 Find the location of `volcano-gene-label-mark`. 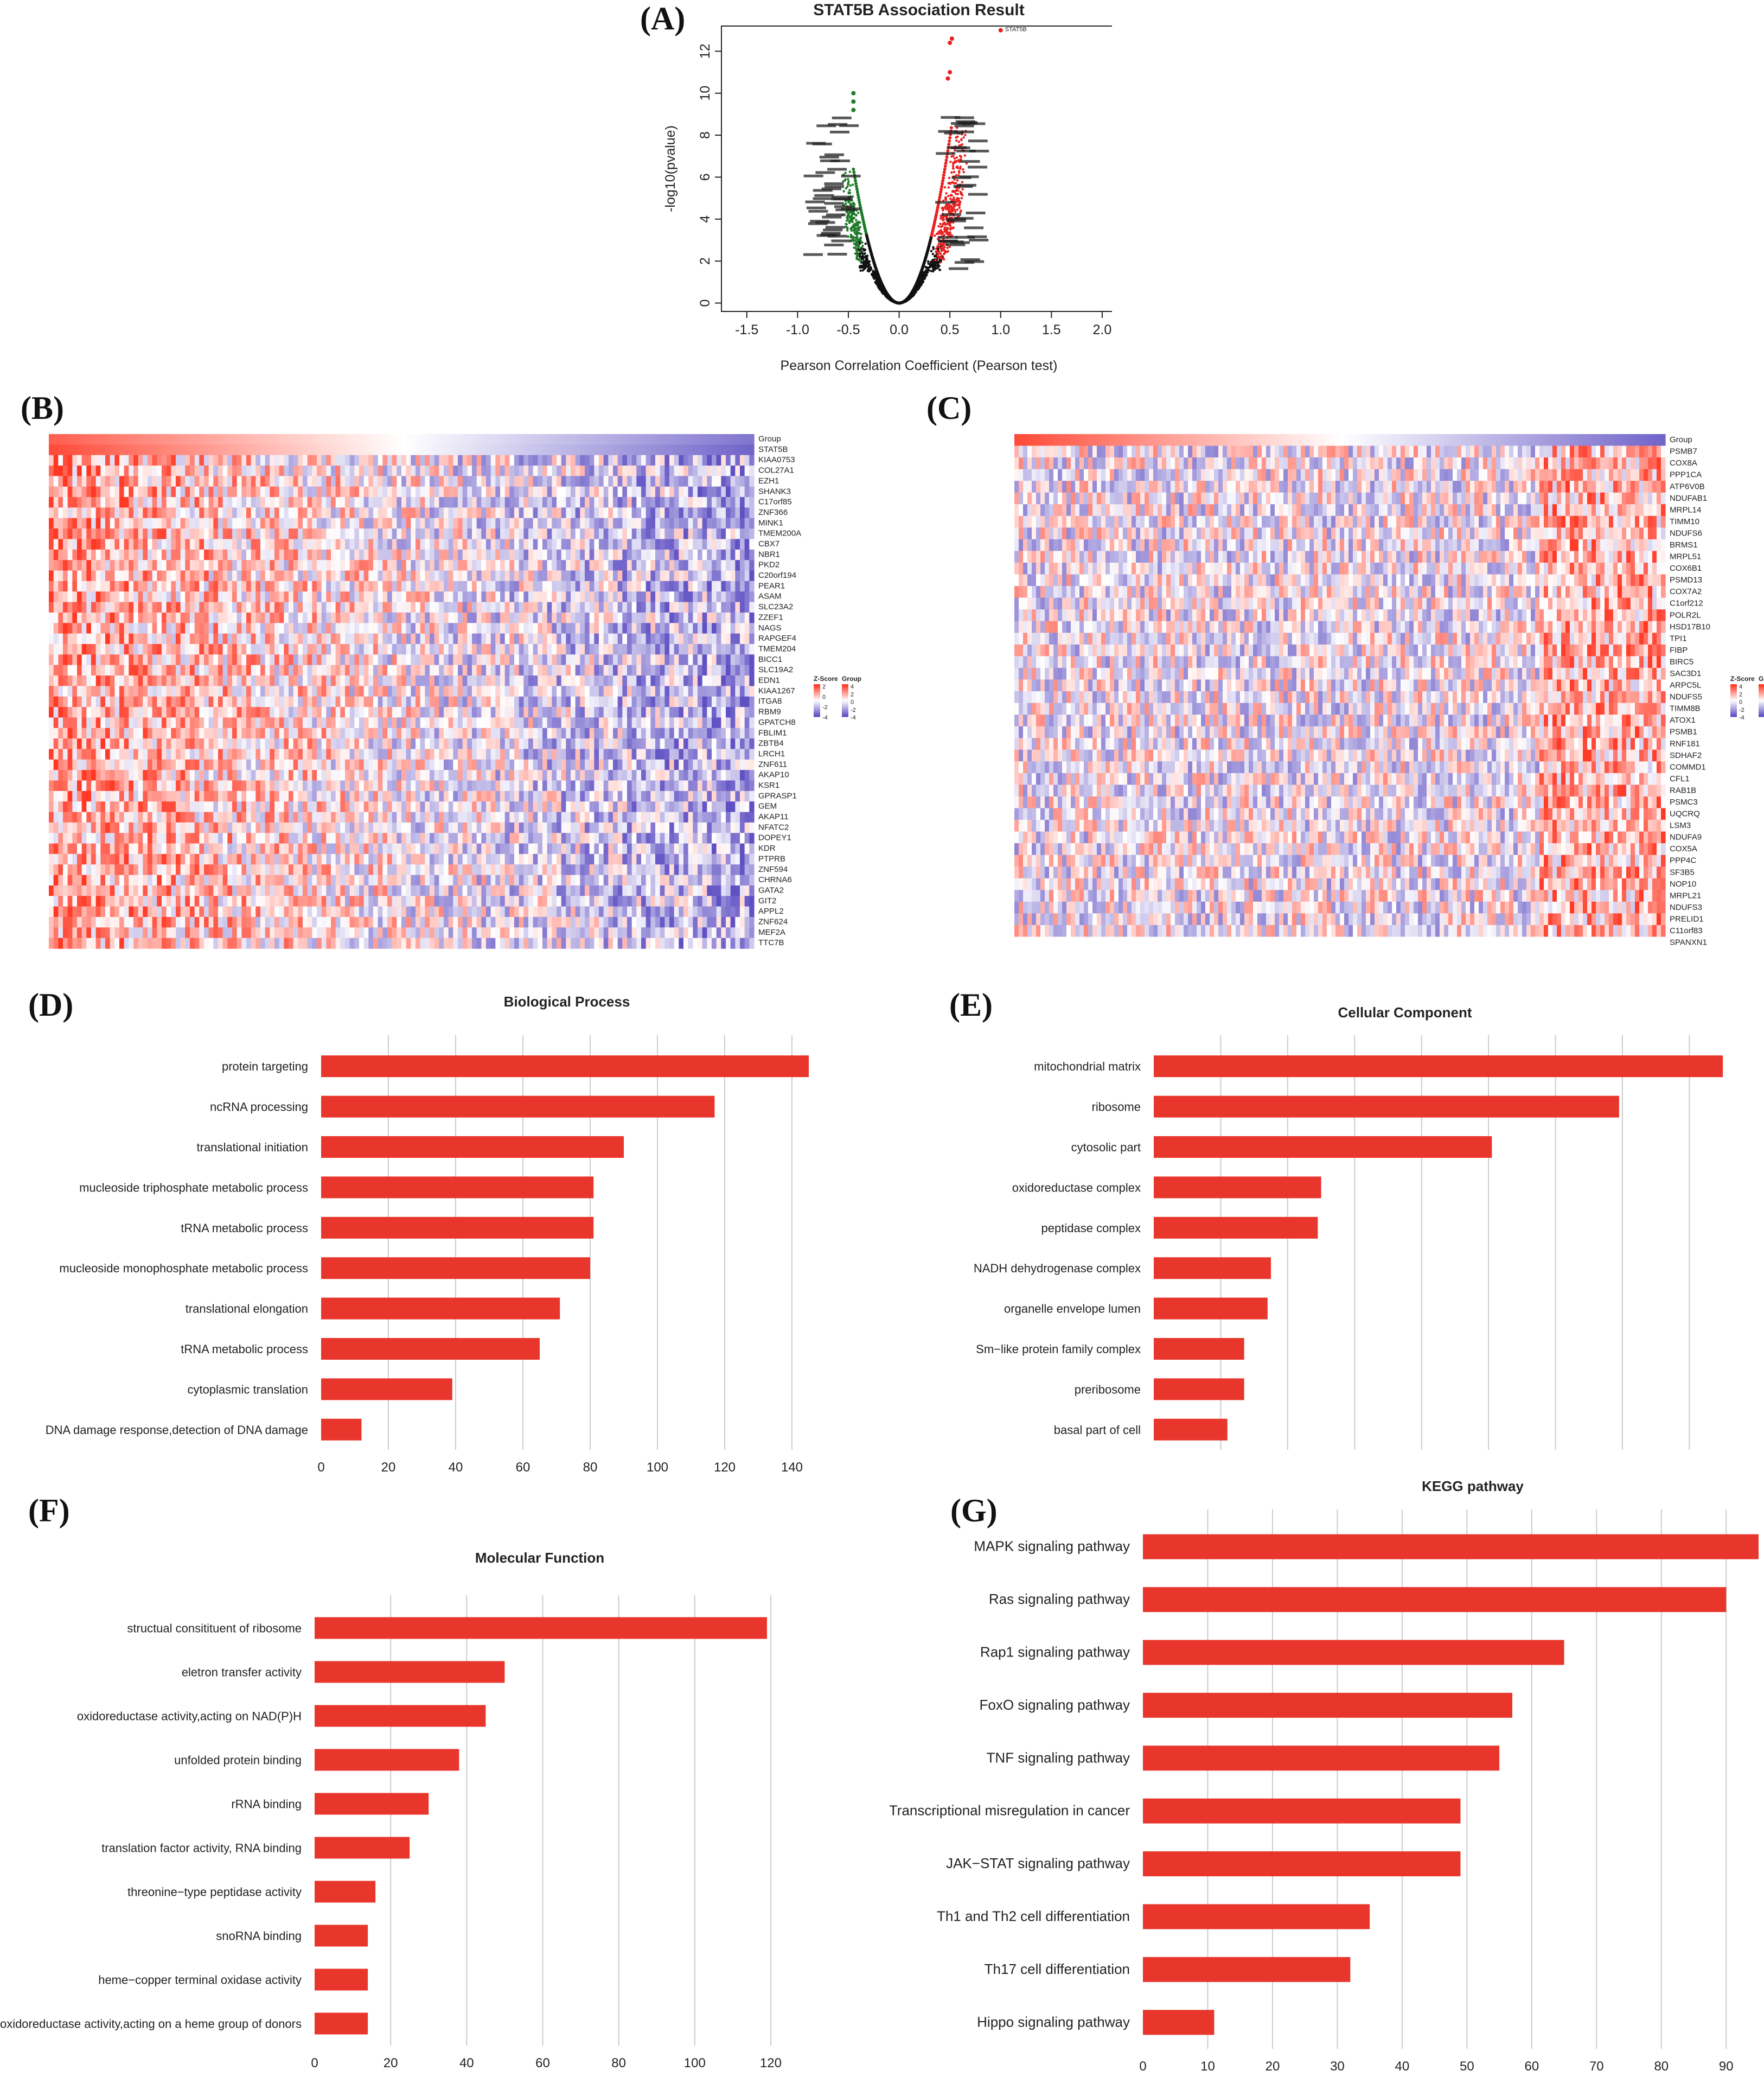

volcano-gene-label-mark is located at coordinates (830, 160).